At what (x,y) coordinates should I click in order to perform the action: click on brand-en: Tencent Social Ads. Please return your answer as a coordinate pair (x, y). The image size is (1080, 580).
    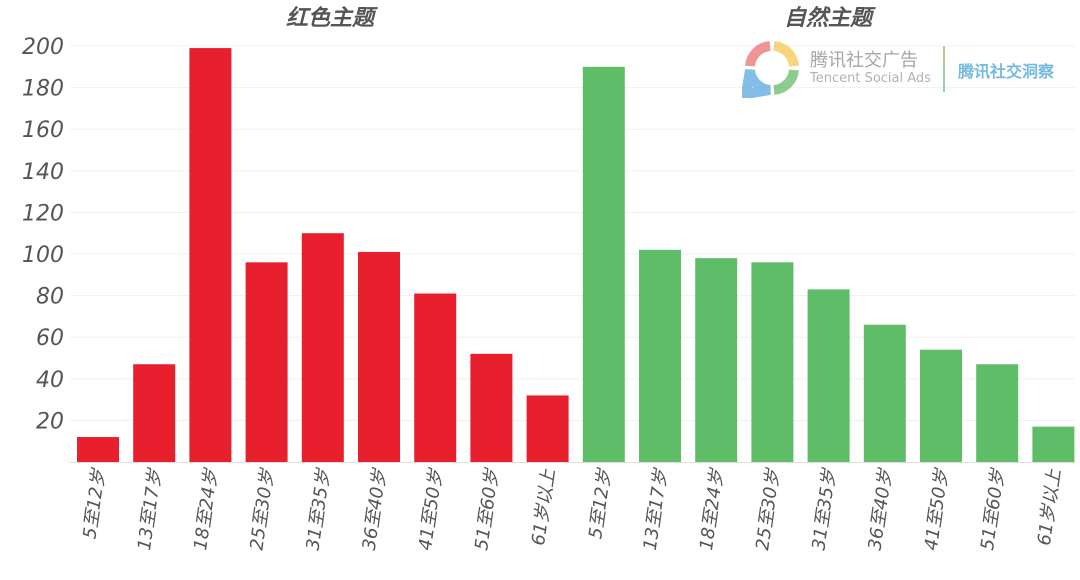
    Looking at the image, I should click on (870, 78).